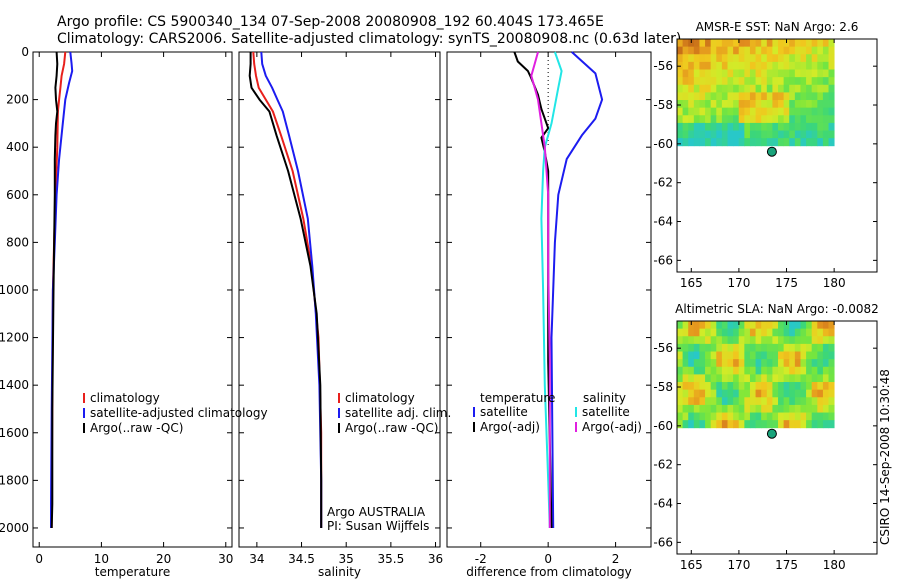 This screenshot has width=900, height=580. I want to click on depth-tick-label: 1200, so click(14, 338).